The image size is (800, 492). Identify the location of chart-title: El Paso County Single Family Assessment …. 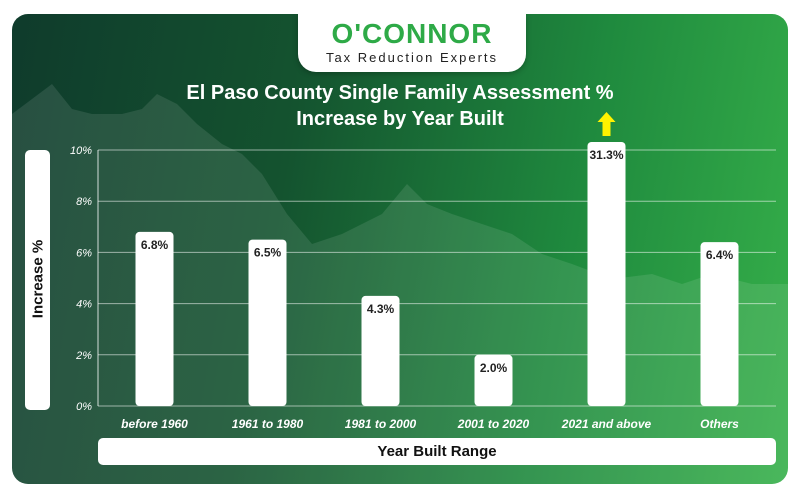
(400, 106).